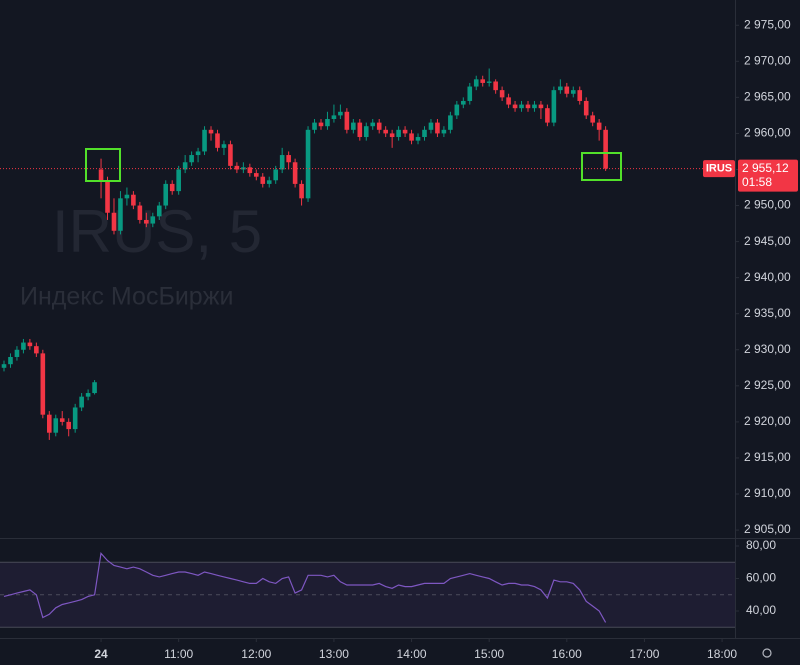 Image resolution: width=800 pixels, height=665 pixels. I want to click on y-tick-label: 2 940,00, so click(767, 277).